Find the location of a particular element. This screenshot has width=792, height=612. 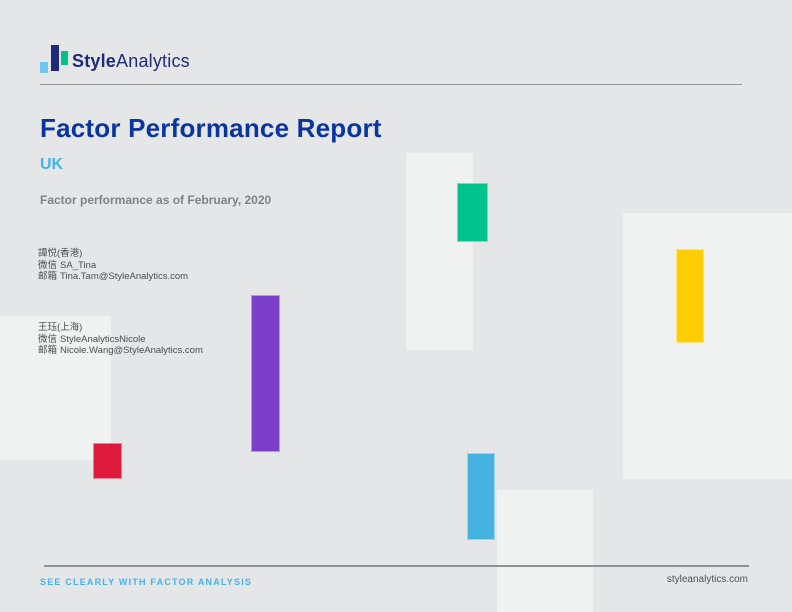

contact-email: 邮箱 Nicole.Wang@StyleAnalytics.com is located at coordinates (120, 351).